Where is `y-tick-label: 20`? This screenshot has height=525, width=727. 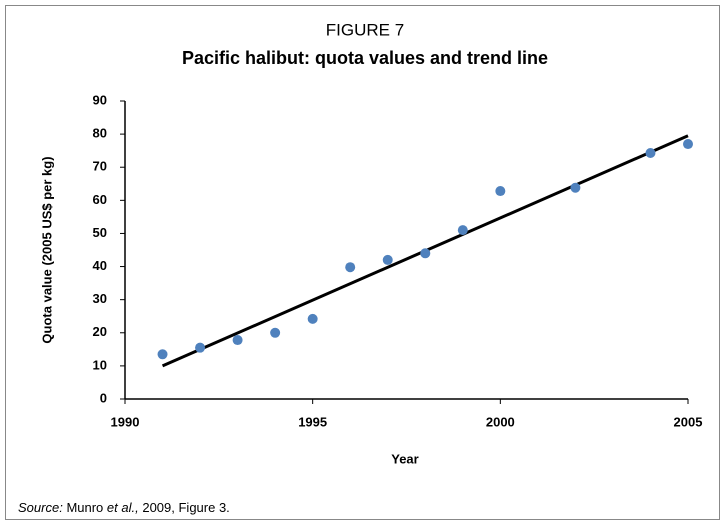
y-tick-label: 20 is located at coordinates (100, 331).